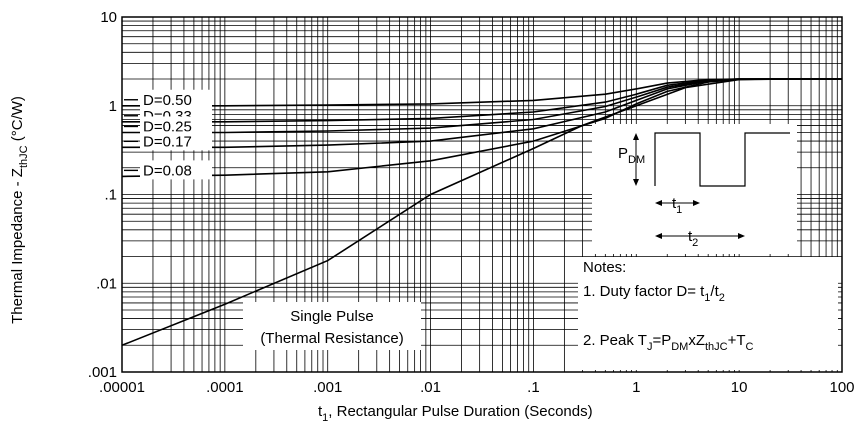 The height and width of the screenshot is (432, 861). Describe the element at coordinates (331, 316) in the screenshot. I see `single-pulse-line1: Single Pulse` at that location.